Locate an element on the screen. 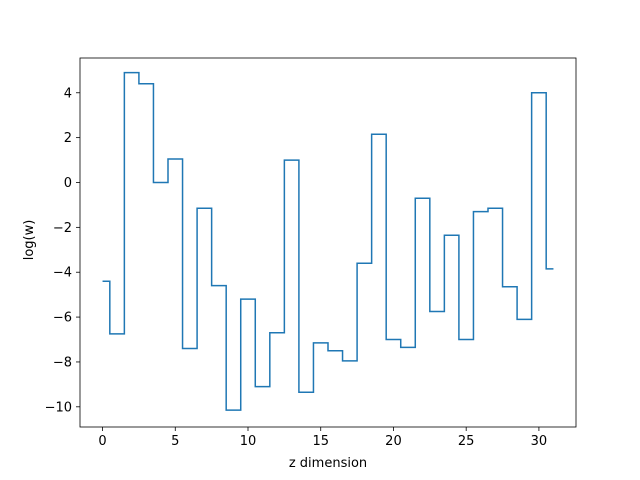  y-axis-label: log(w) is located at coordinates (29, 240).